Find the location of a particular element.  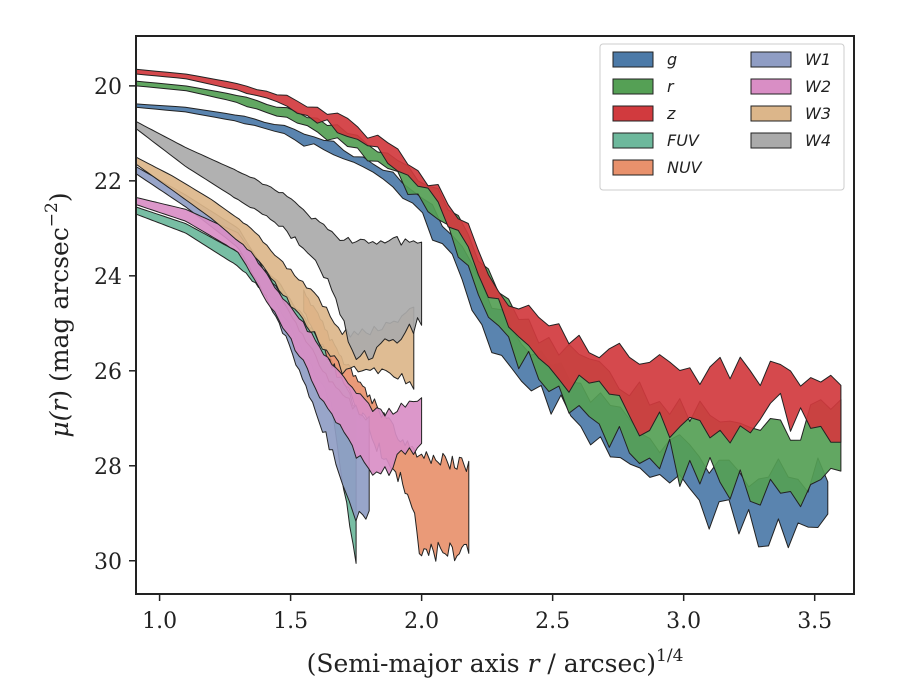

band-w4 is located at coordinates (279, 241).